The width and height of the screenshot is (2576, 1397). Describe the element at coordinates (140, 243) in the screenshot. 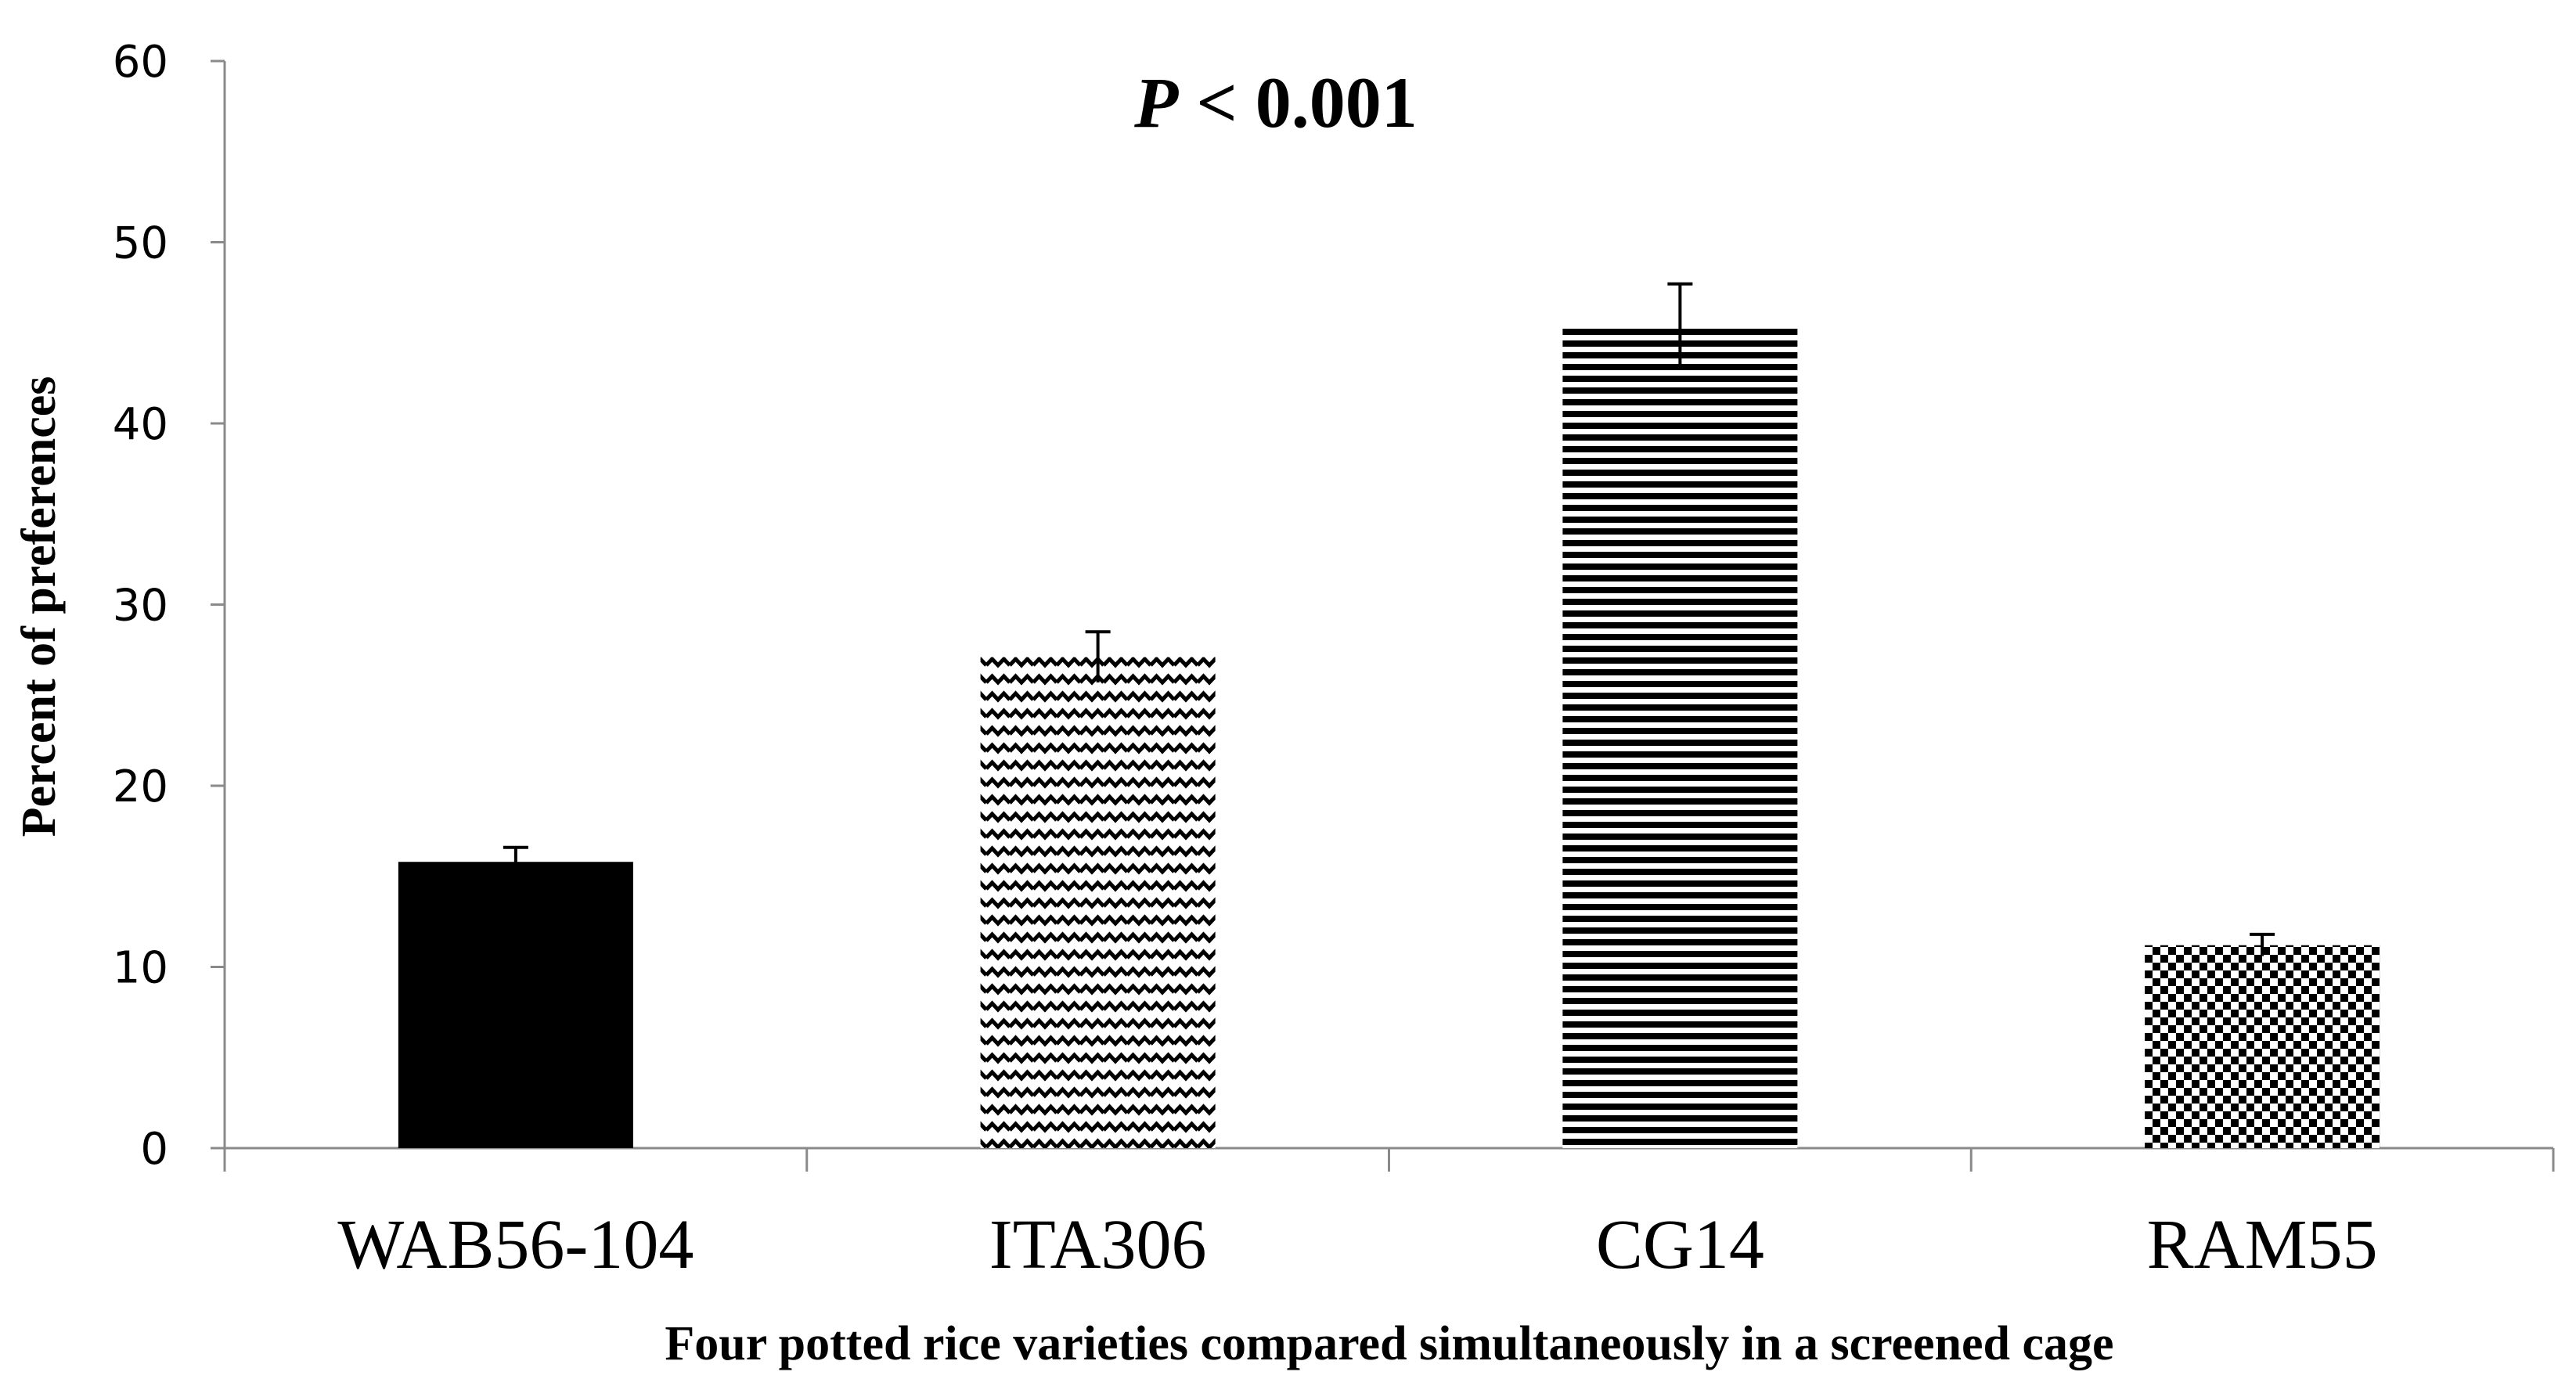

I see `y-tick-label: 50` at that location.